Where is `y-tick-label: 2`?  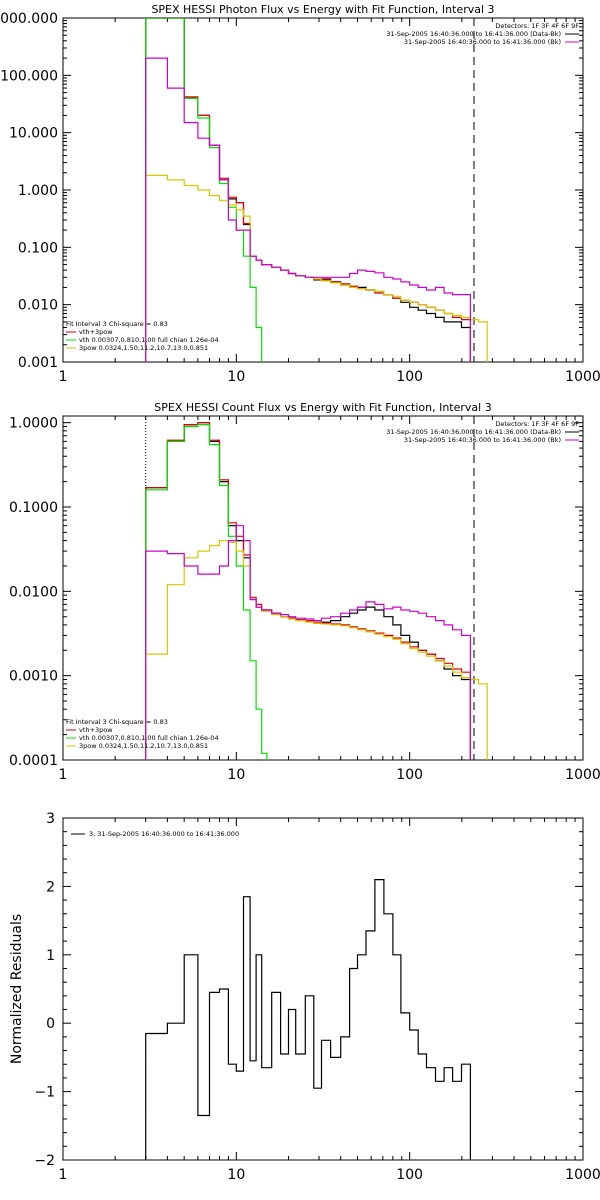
y-tick-label: 2 is located at coordinates (50, 887).